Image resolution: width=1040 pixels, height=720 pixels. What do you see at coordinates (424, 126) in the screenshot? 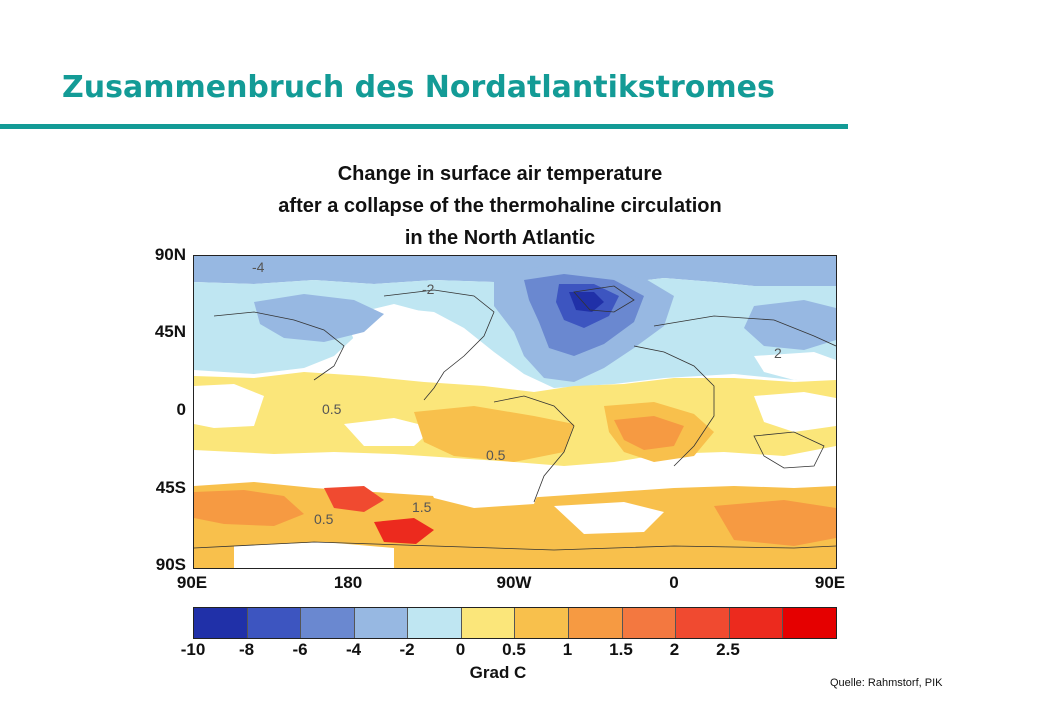
I see `title-underline` at bounding box center [424, 126].